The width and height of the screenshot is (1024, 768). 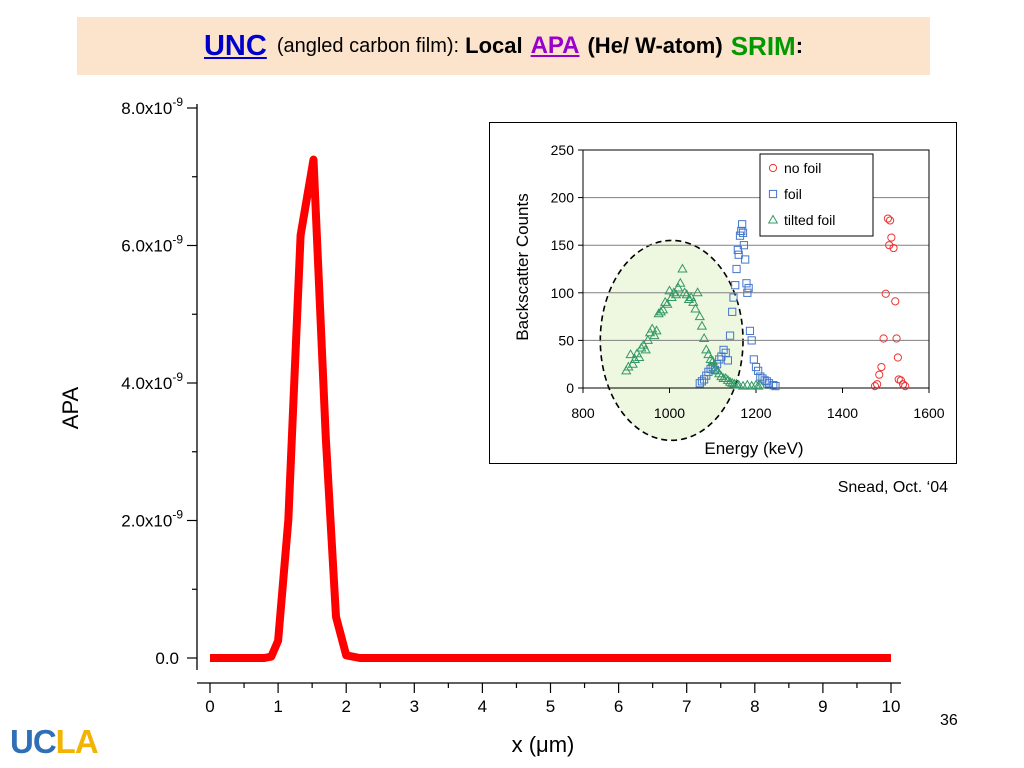 What do you see at coordinates (70, 407) in the screenshot?
I see `y-axis-label: APA` at bounding box center [70, 407].